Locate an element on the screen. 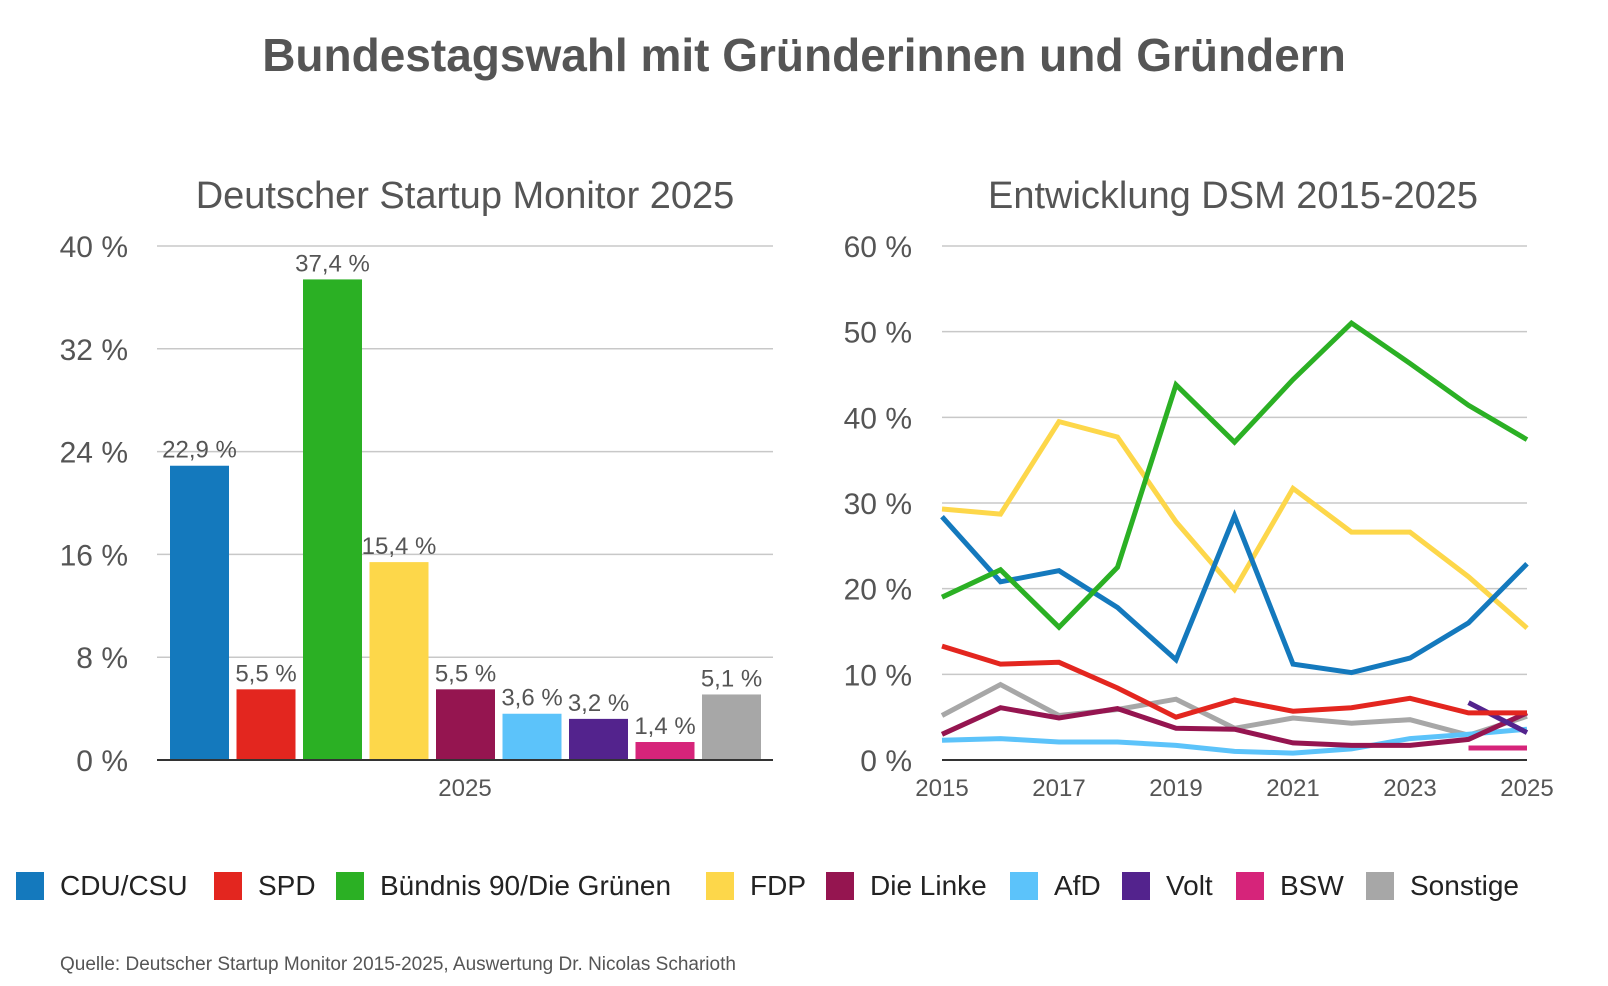 This screenshot has height=986, width=1608. x-tick-label: 2019 is located at coordinates (1175, 788).